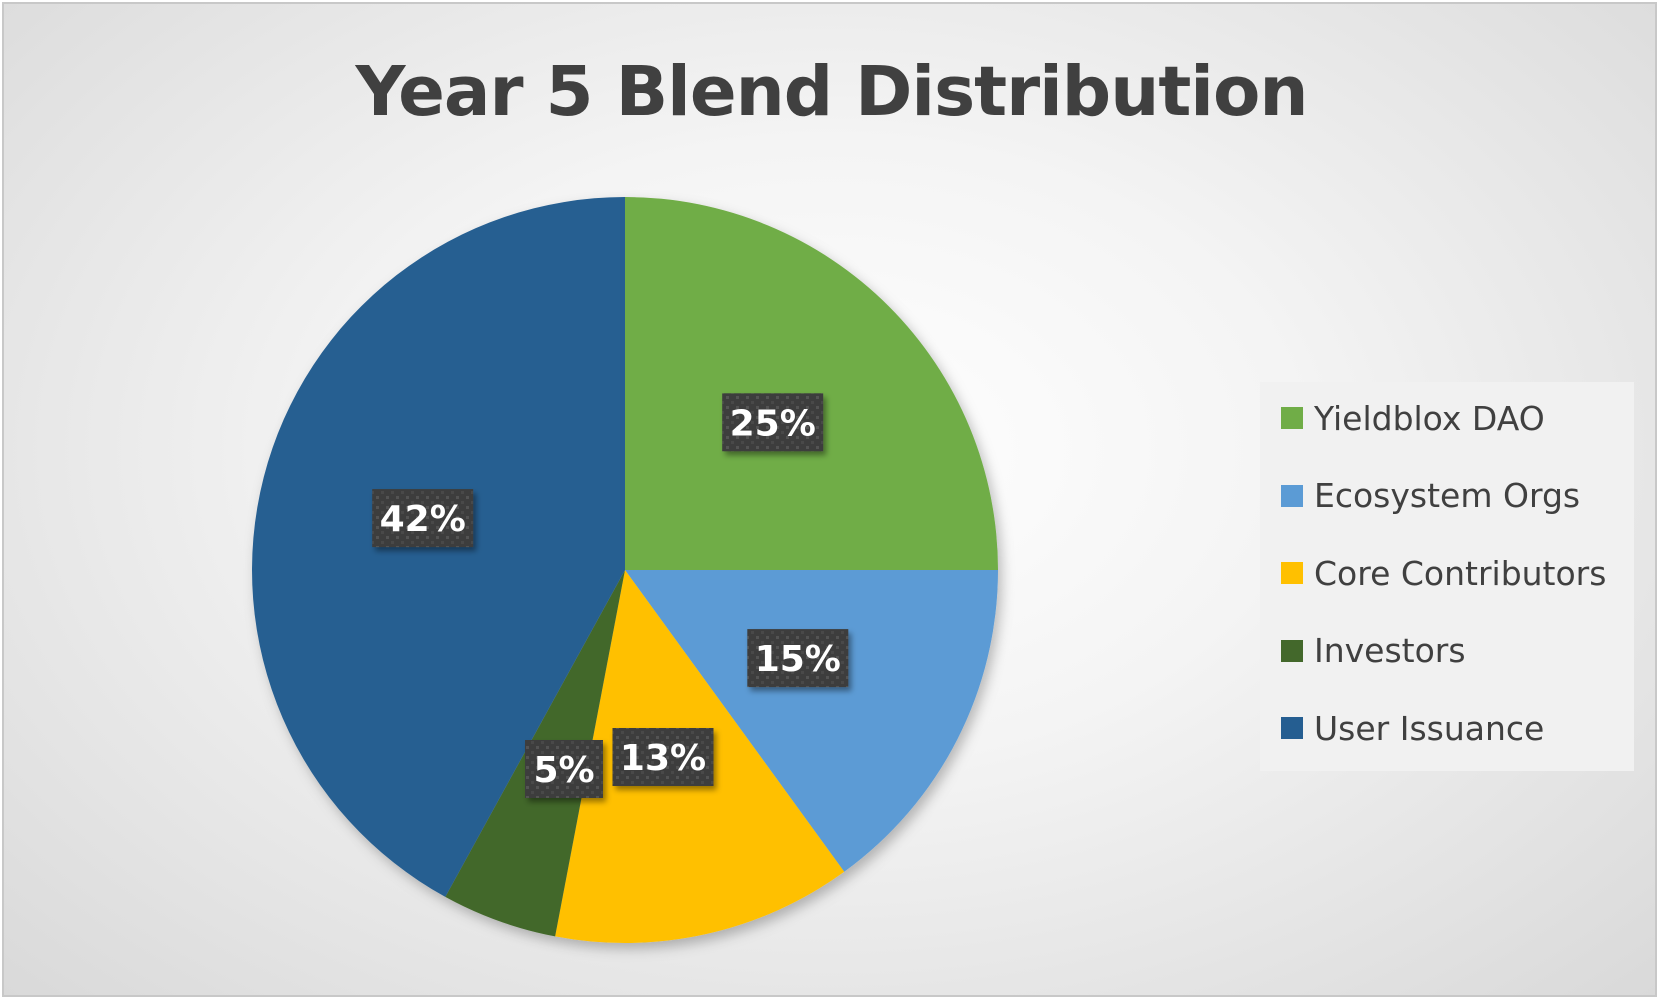  What do you see at coordinates (1460, 573) in the screenshot?
I see `legend-label: Core Contributors` at bounding box center [1460, 573].